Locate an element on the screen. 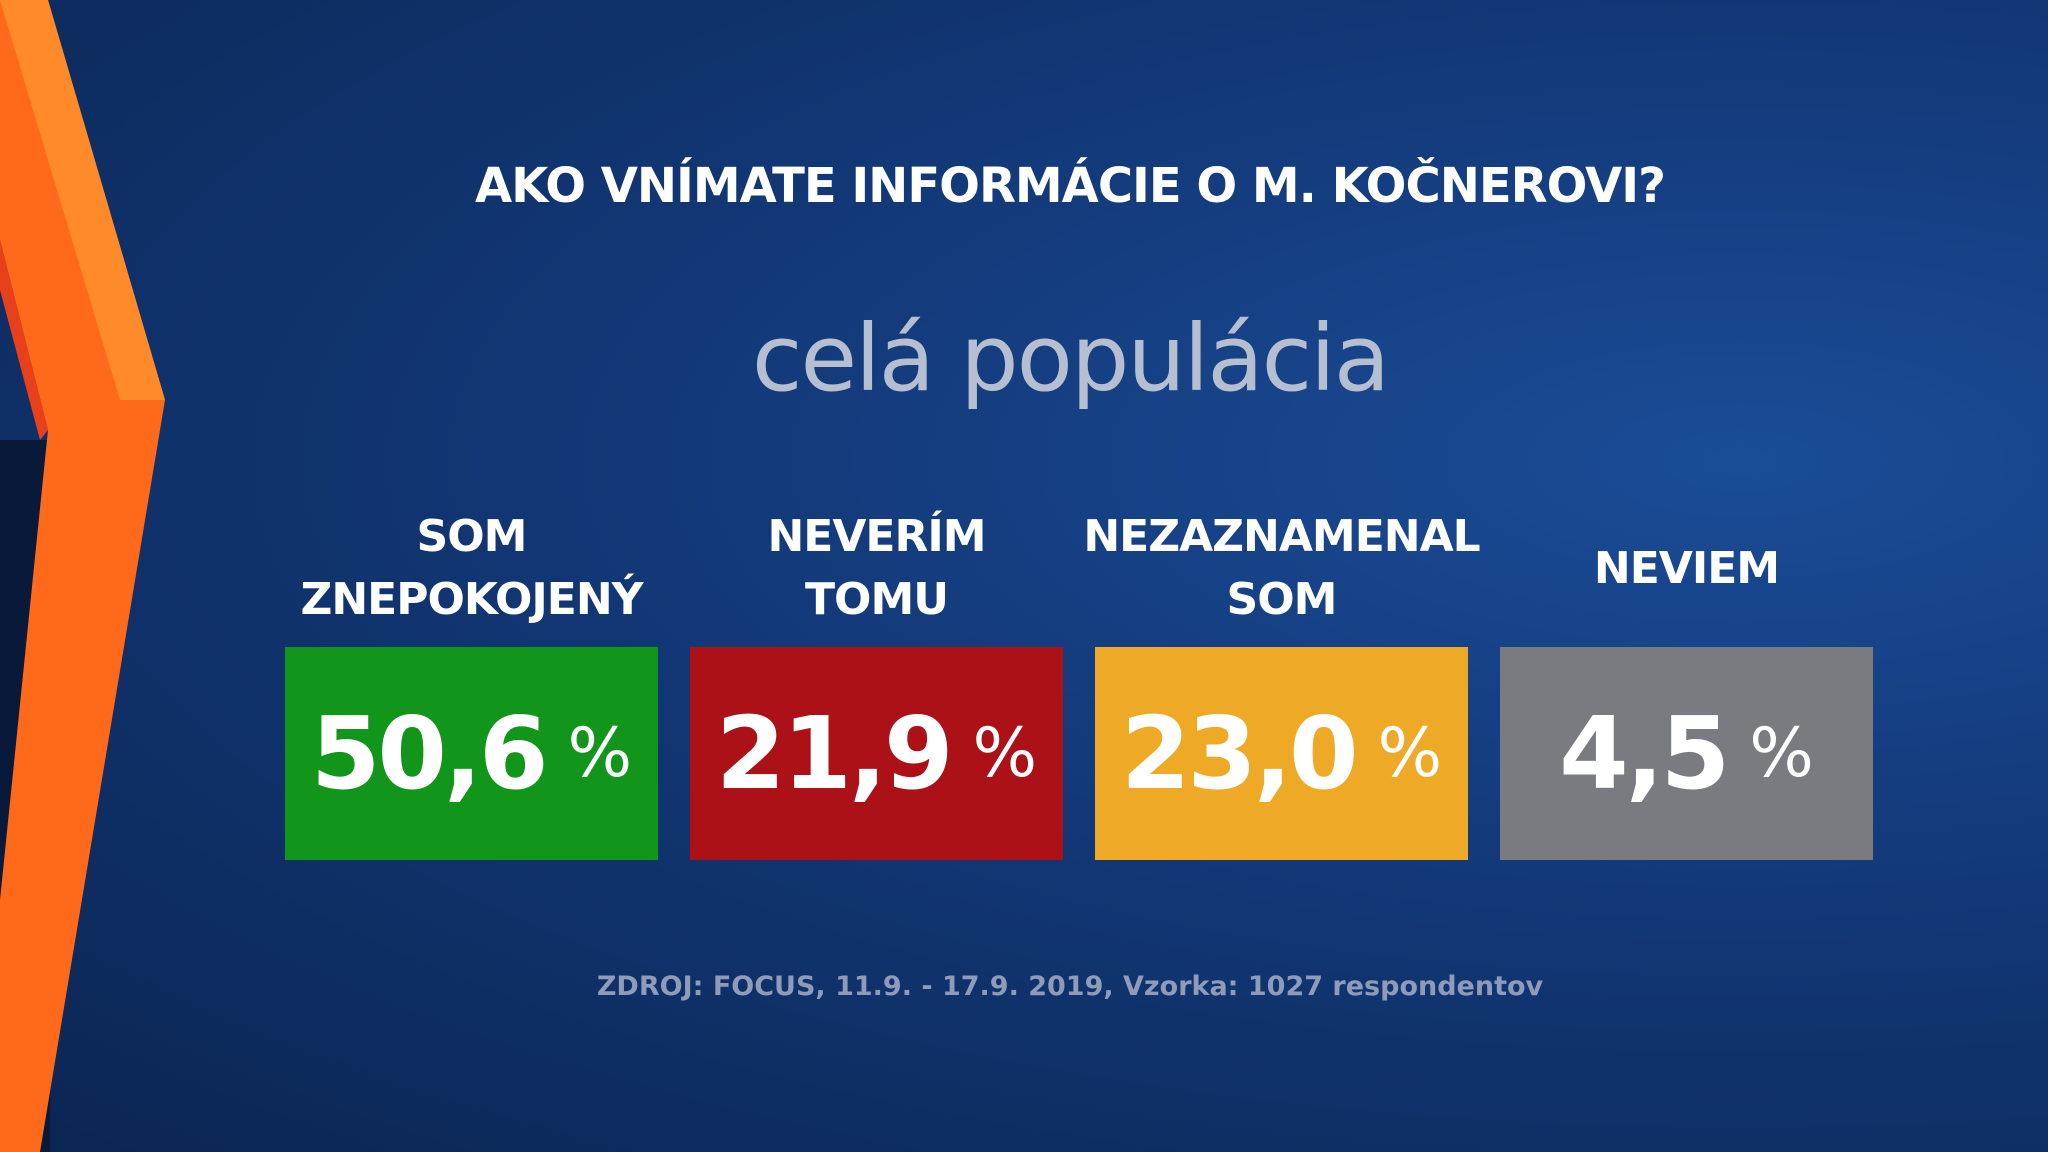 The image size is (2048, 1152). item-label: SOM ZNEPOKOJENÝ is located at coordinates (472, 568).